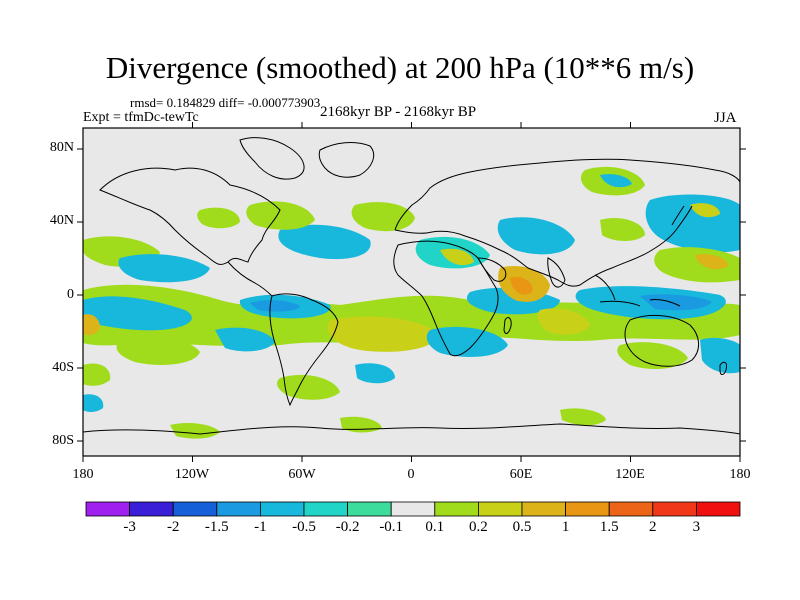 Image resolution: width=800 pixels, height=600 pixels. What do you see at coordinates (478, 527) in the screenshot?
I see `colorbar-label: 0.2` at bounding box center [478, 527].